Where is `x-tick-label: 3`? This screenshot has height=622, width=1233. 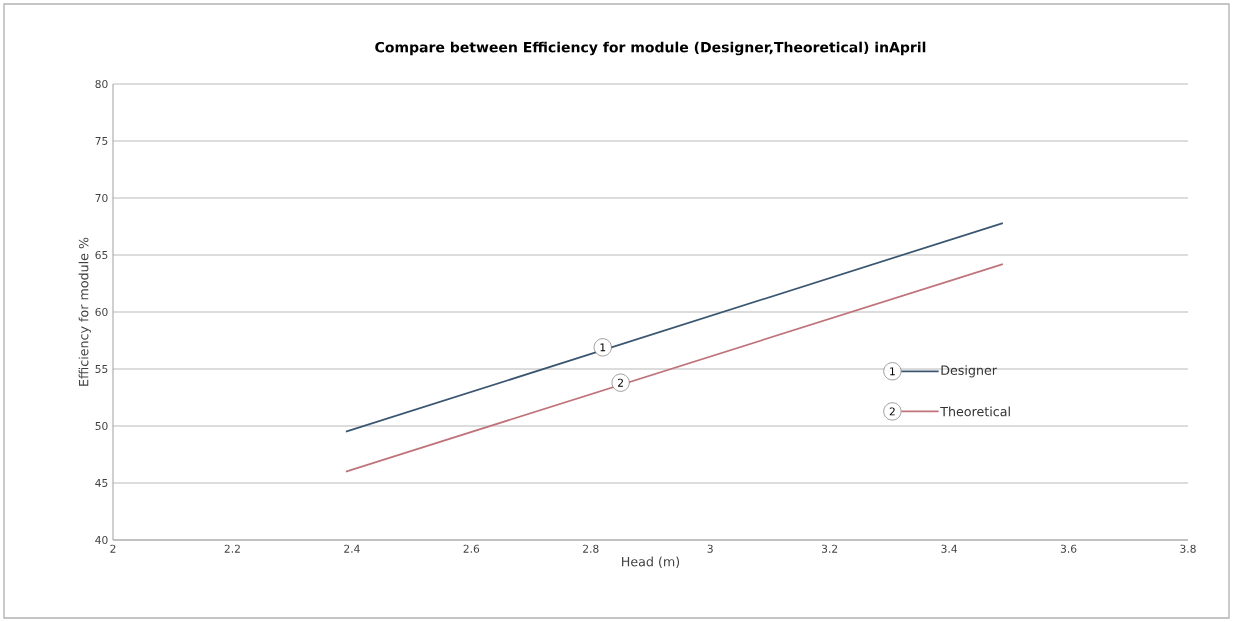 x-tick-label: 3 is located at coordinates (710, 548).